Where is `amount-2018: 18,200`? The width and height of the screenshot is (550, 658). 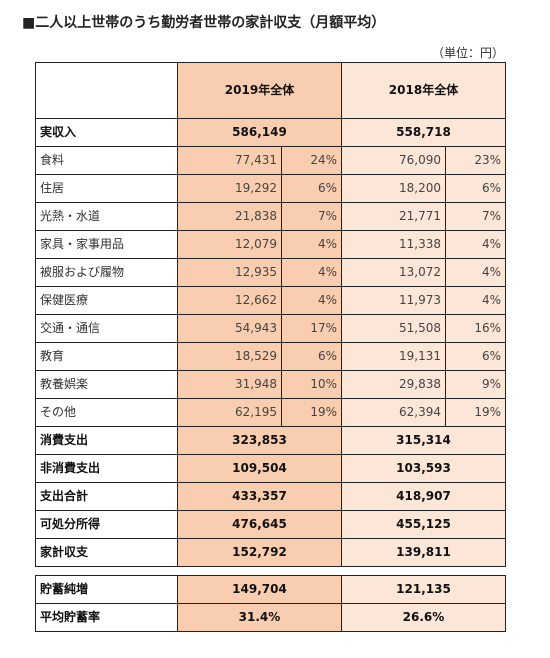
amount-2018: 18,200 is located at coordinates (393, 188).